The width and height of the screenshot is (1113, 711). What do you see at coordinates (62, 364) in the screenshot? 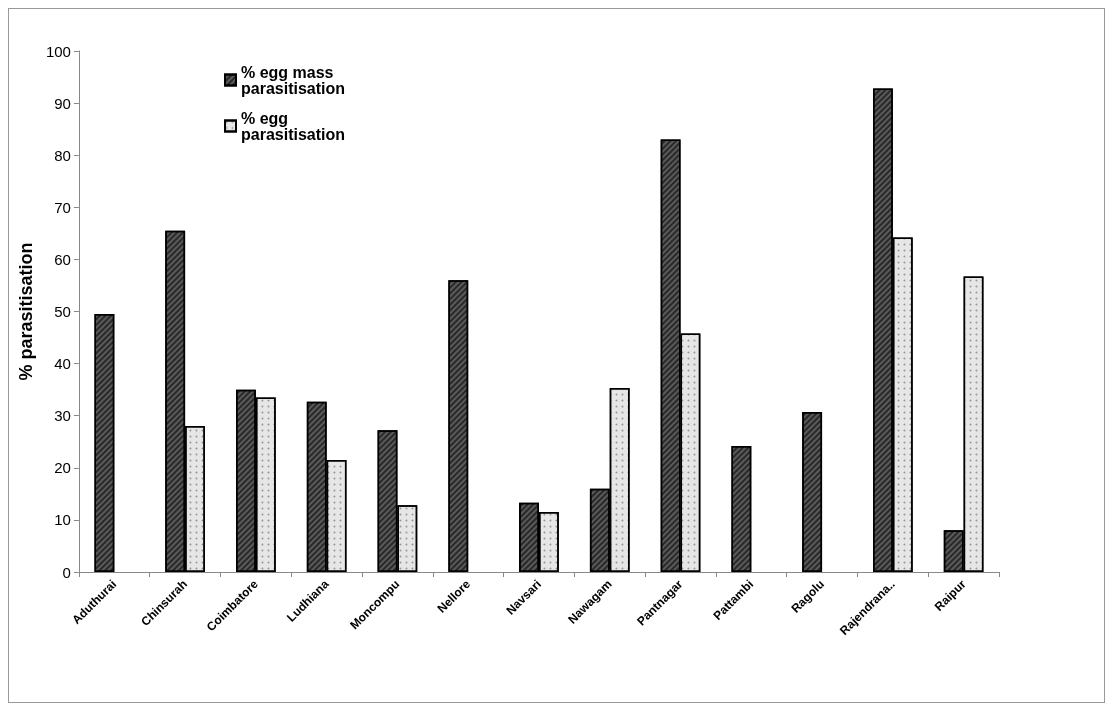
I see `y-tick-label: 40` at bounding box center [62, 364].